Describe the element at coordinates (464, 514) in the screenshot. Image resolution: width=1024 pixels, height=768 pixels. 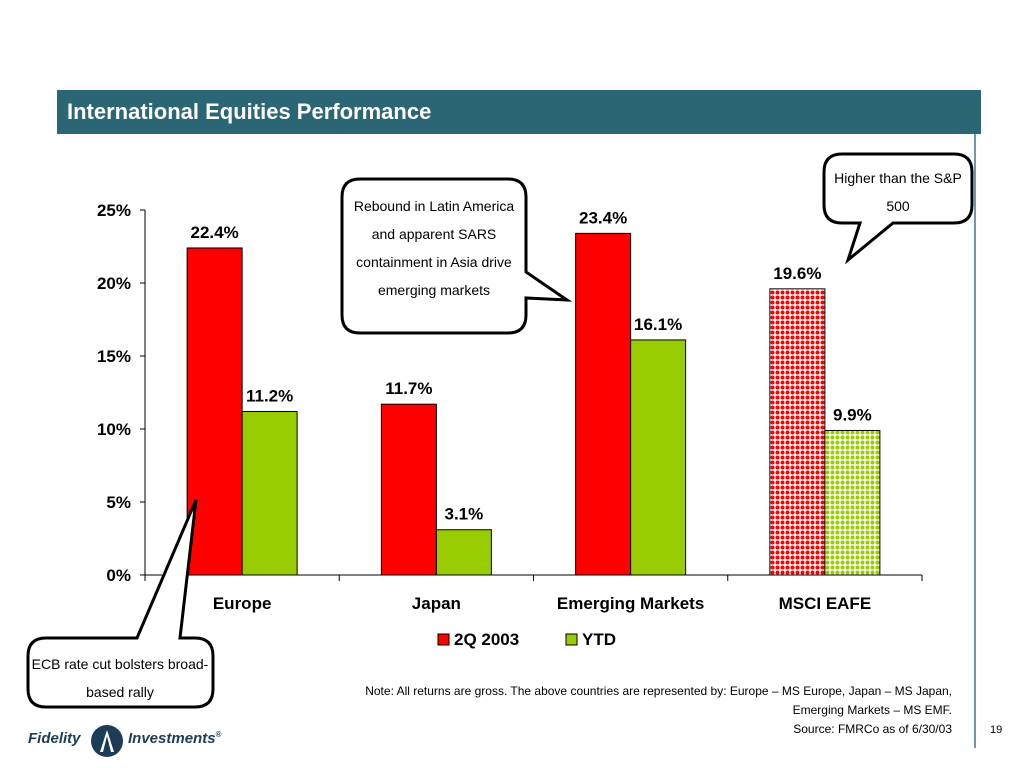
I see `data-label: 3.1%` at that location.